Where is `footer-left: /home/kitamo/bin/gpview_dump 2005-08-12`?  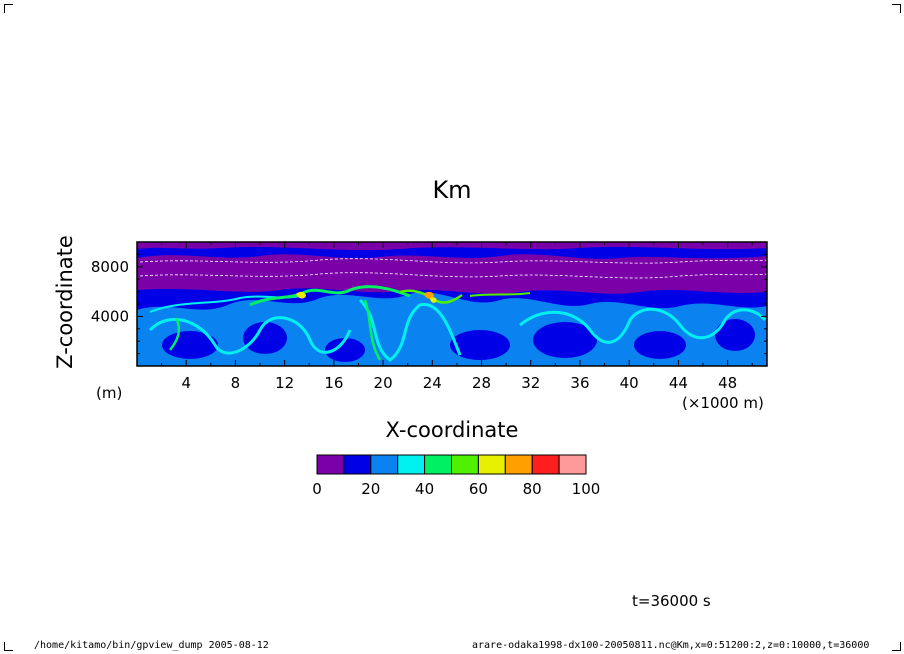 footer-left: /home/kitamo/bin/gpview_dump 2005-08-12 is located at coordinates (151, 645).